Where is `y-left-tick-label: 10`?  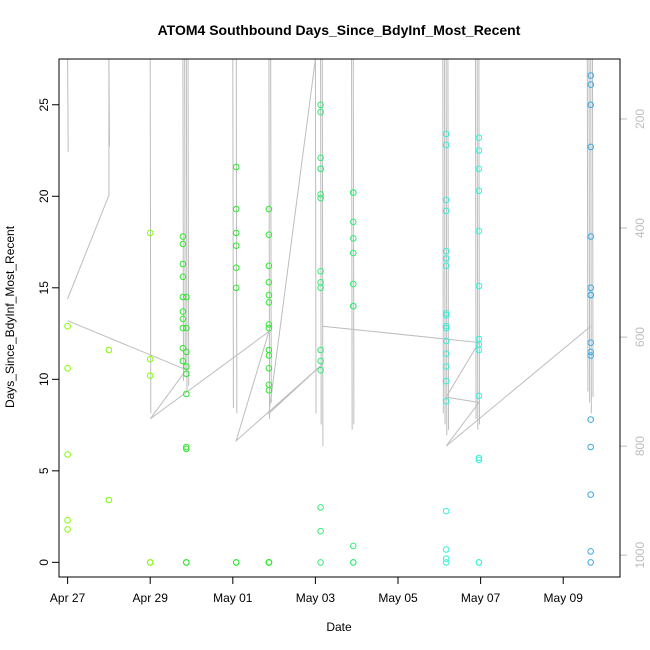
y-left-tick-label: 10 is located at coordinates (44, 379).